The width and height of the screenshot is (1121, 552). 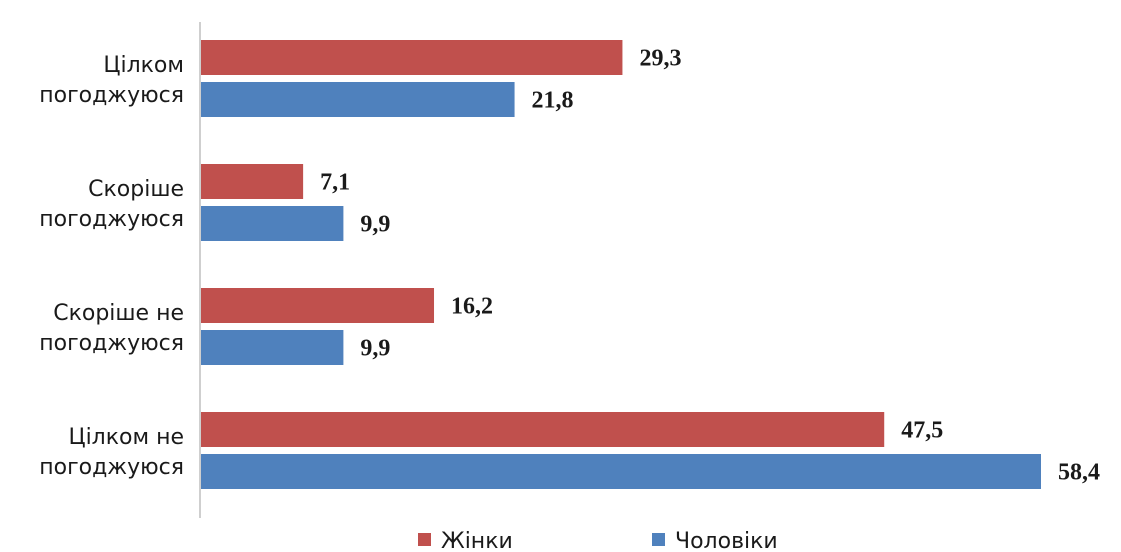 I want to click on data-label-men-3: 58,4, so click(x=1079, y=473).